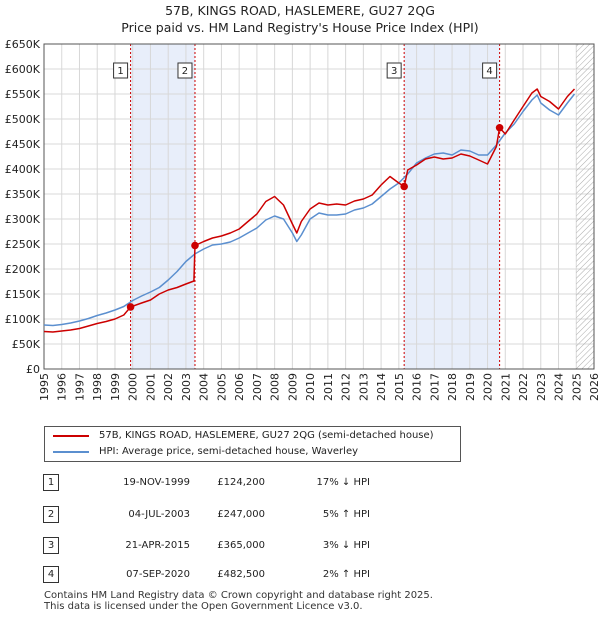  Describe the element at coordinates (23, 169) in the screenshot. I see `y-tick-label: £400K` at that location.